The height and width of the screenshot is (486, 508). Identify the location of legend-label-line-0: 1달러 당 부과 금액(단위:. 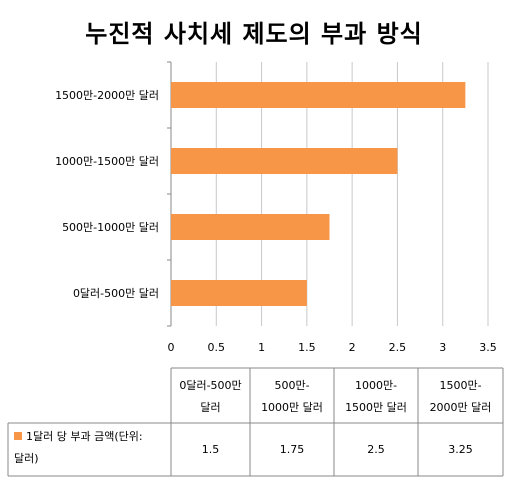
(84, 436).